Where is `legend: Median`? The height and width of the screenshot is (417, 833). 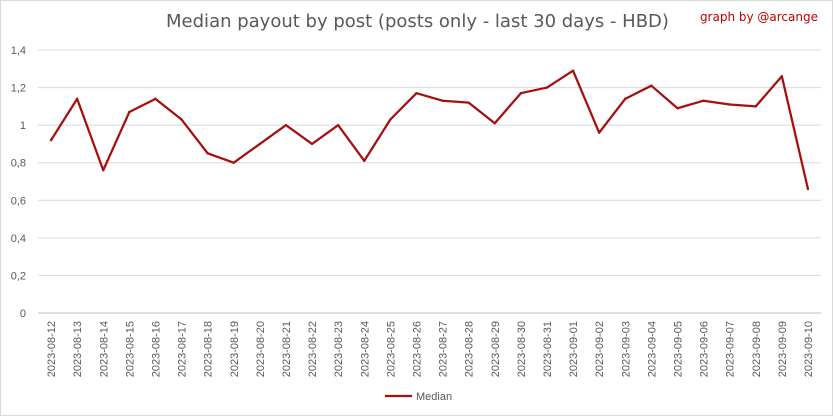 legend: Median is located at coordinates (418, 397).